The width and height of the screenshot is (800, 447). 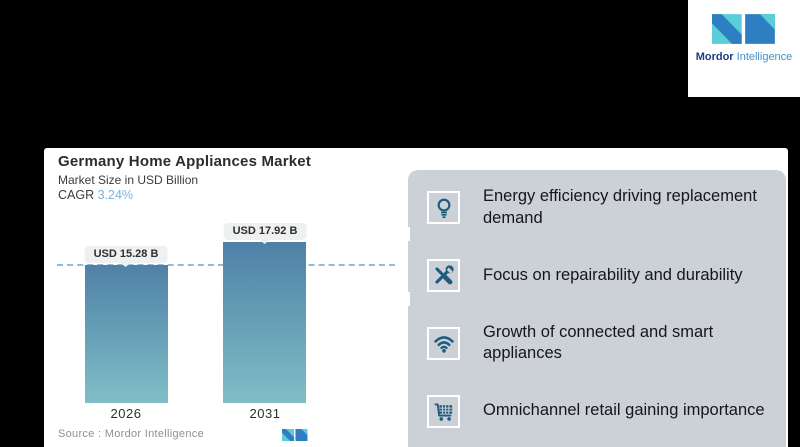 I want to click on trend-row-repairability: Focus on repairability and durability, so click(x=597, y=276).